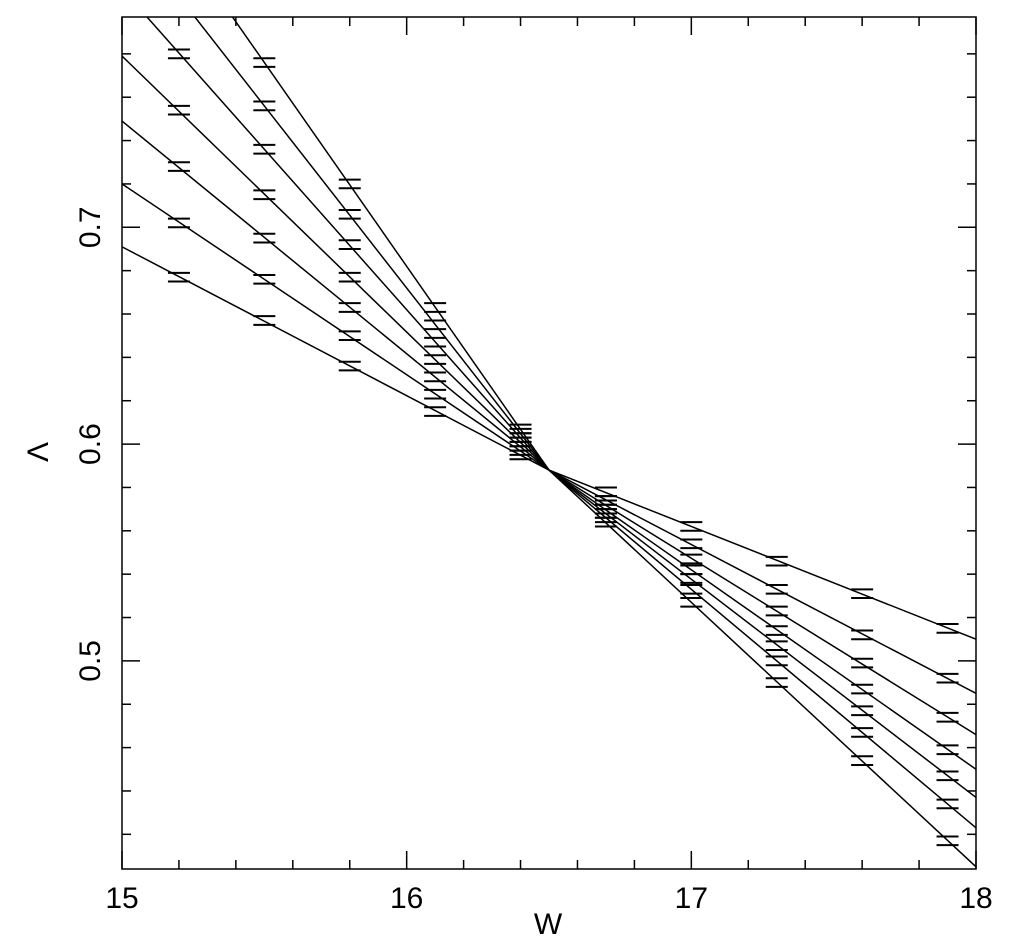  I want to click on x-tick-label: 15, so click(121, 898).